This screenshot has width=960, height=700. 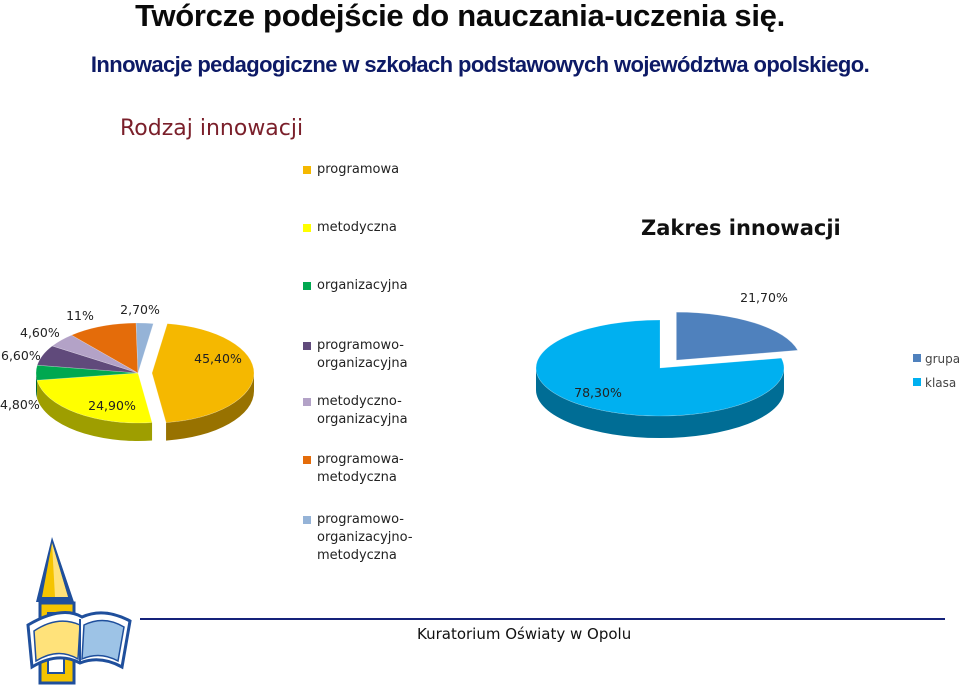 What do you see at coordinates (598, 392) in the screenshot?
I see `pie2-data-label-1: 78,30%` at bounding box center [598, 392].